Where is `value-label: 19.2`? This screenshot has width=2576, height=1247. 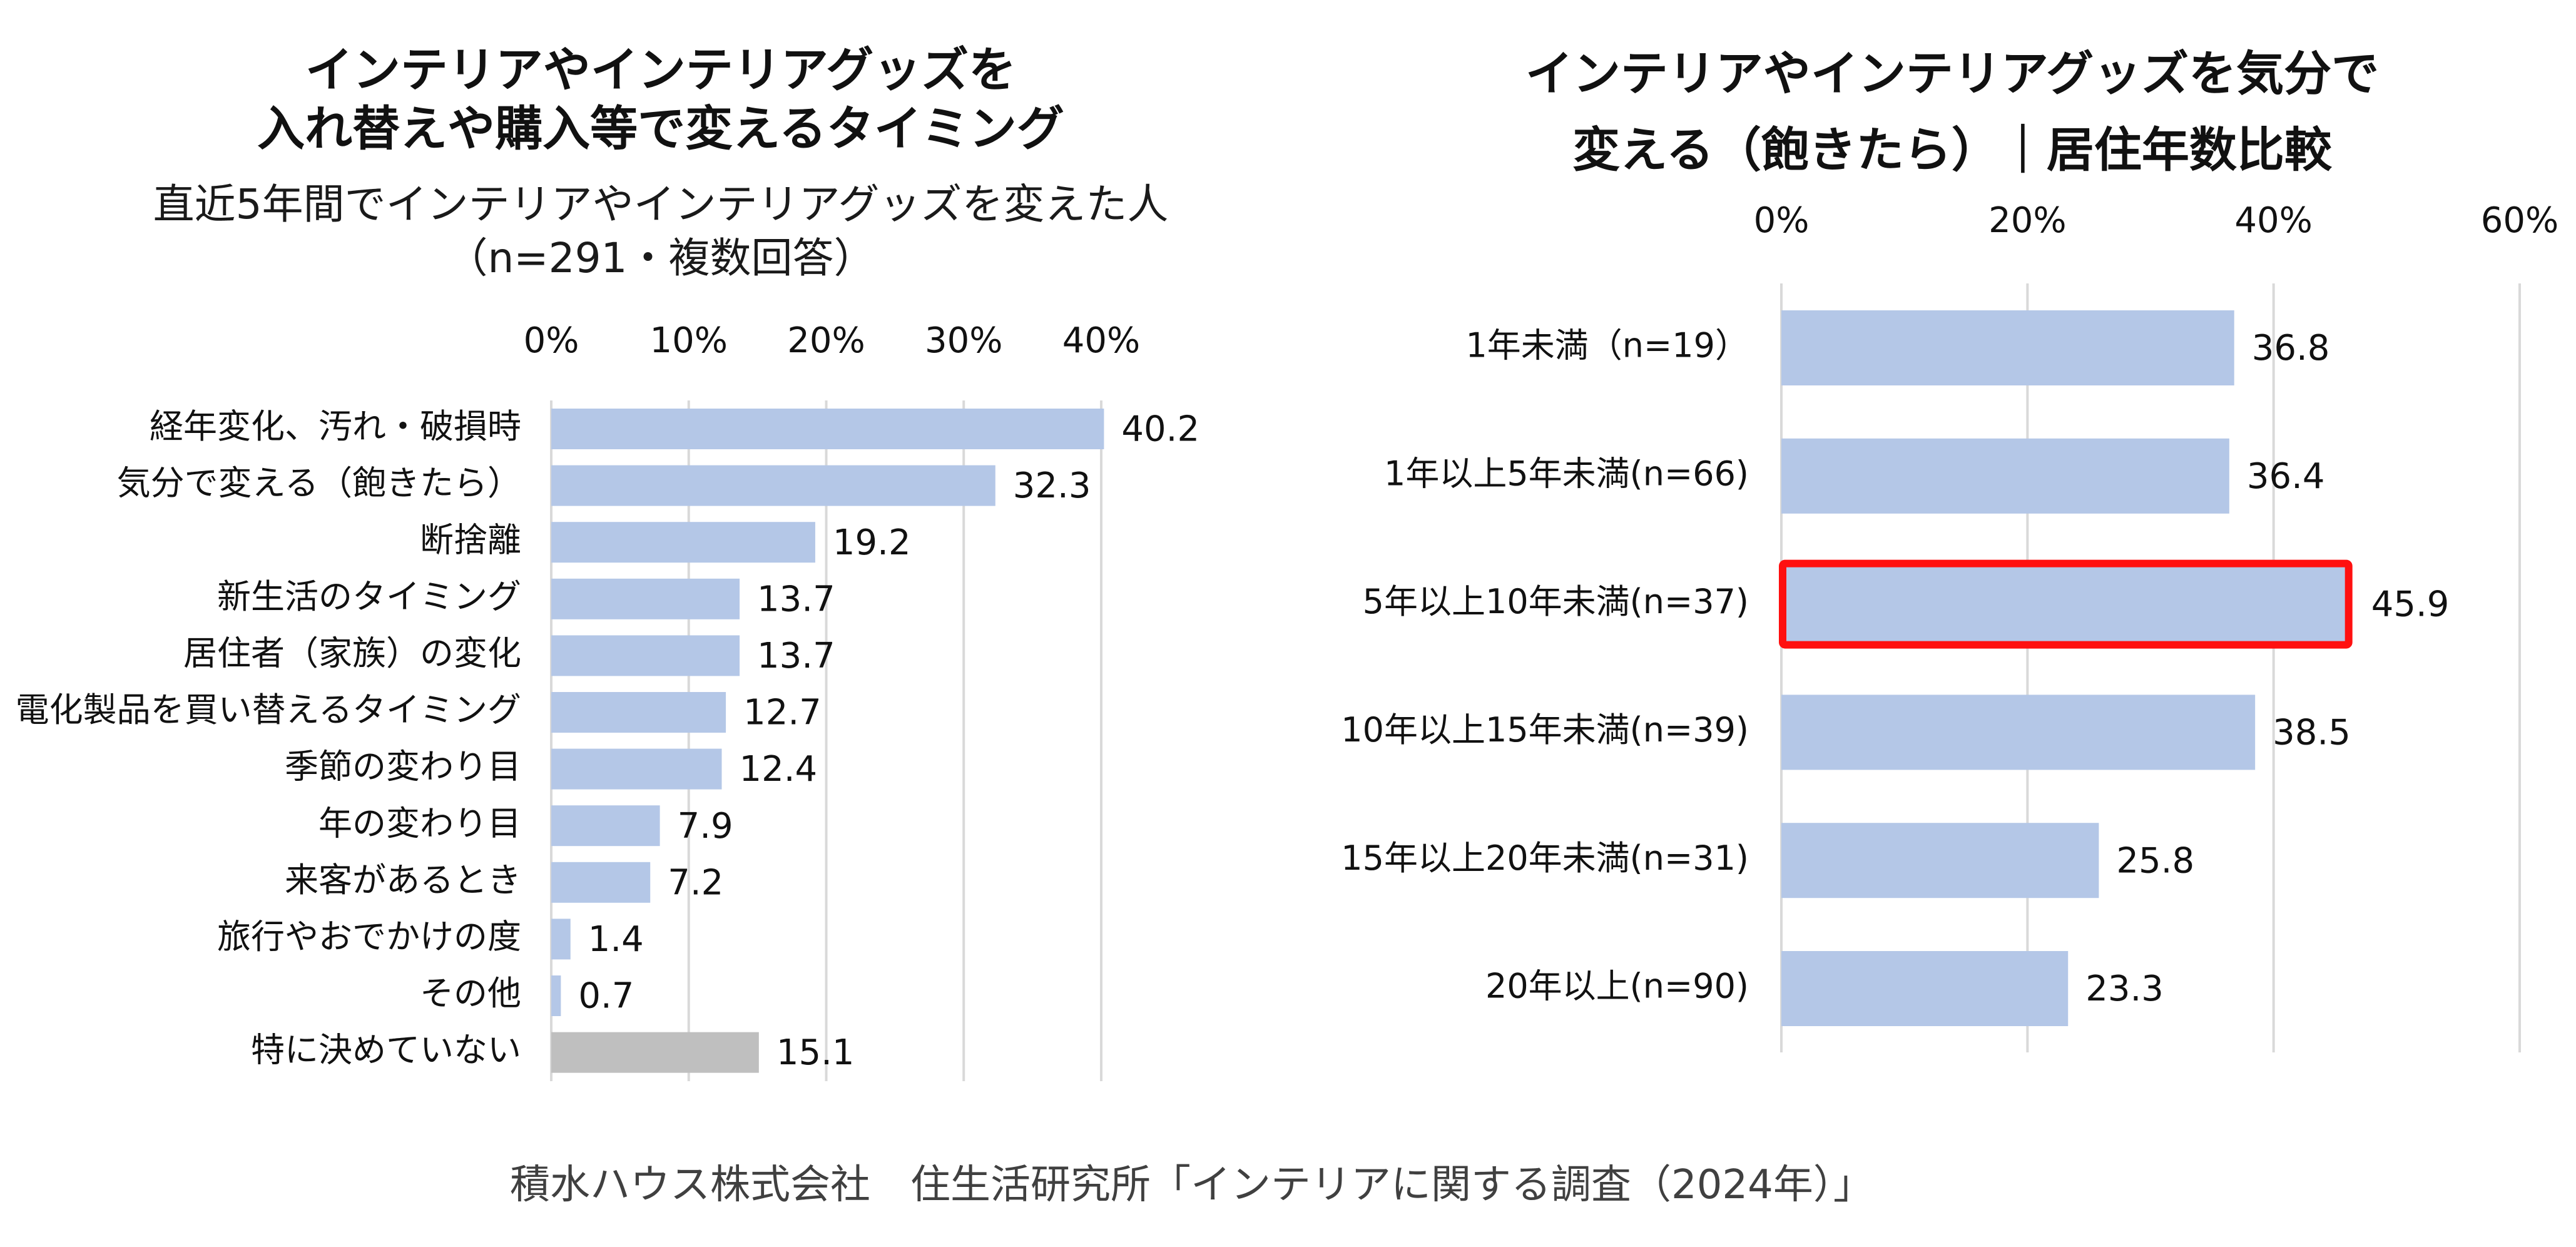 value-label: 19.2 is located at coordinates (872, 542).